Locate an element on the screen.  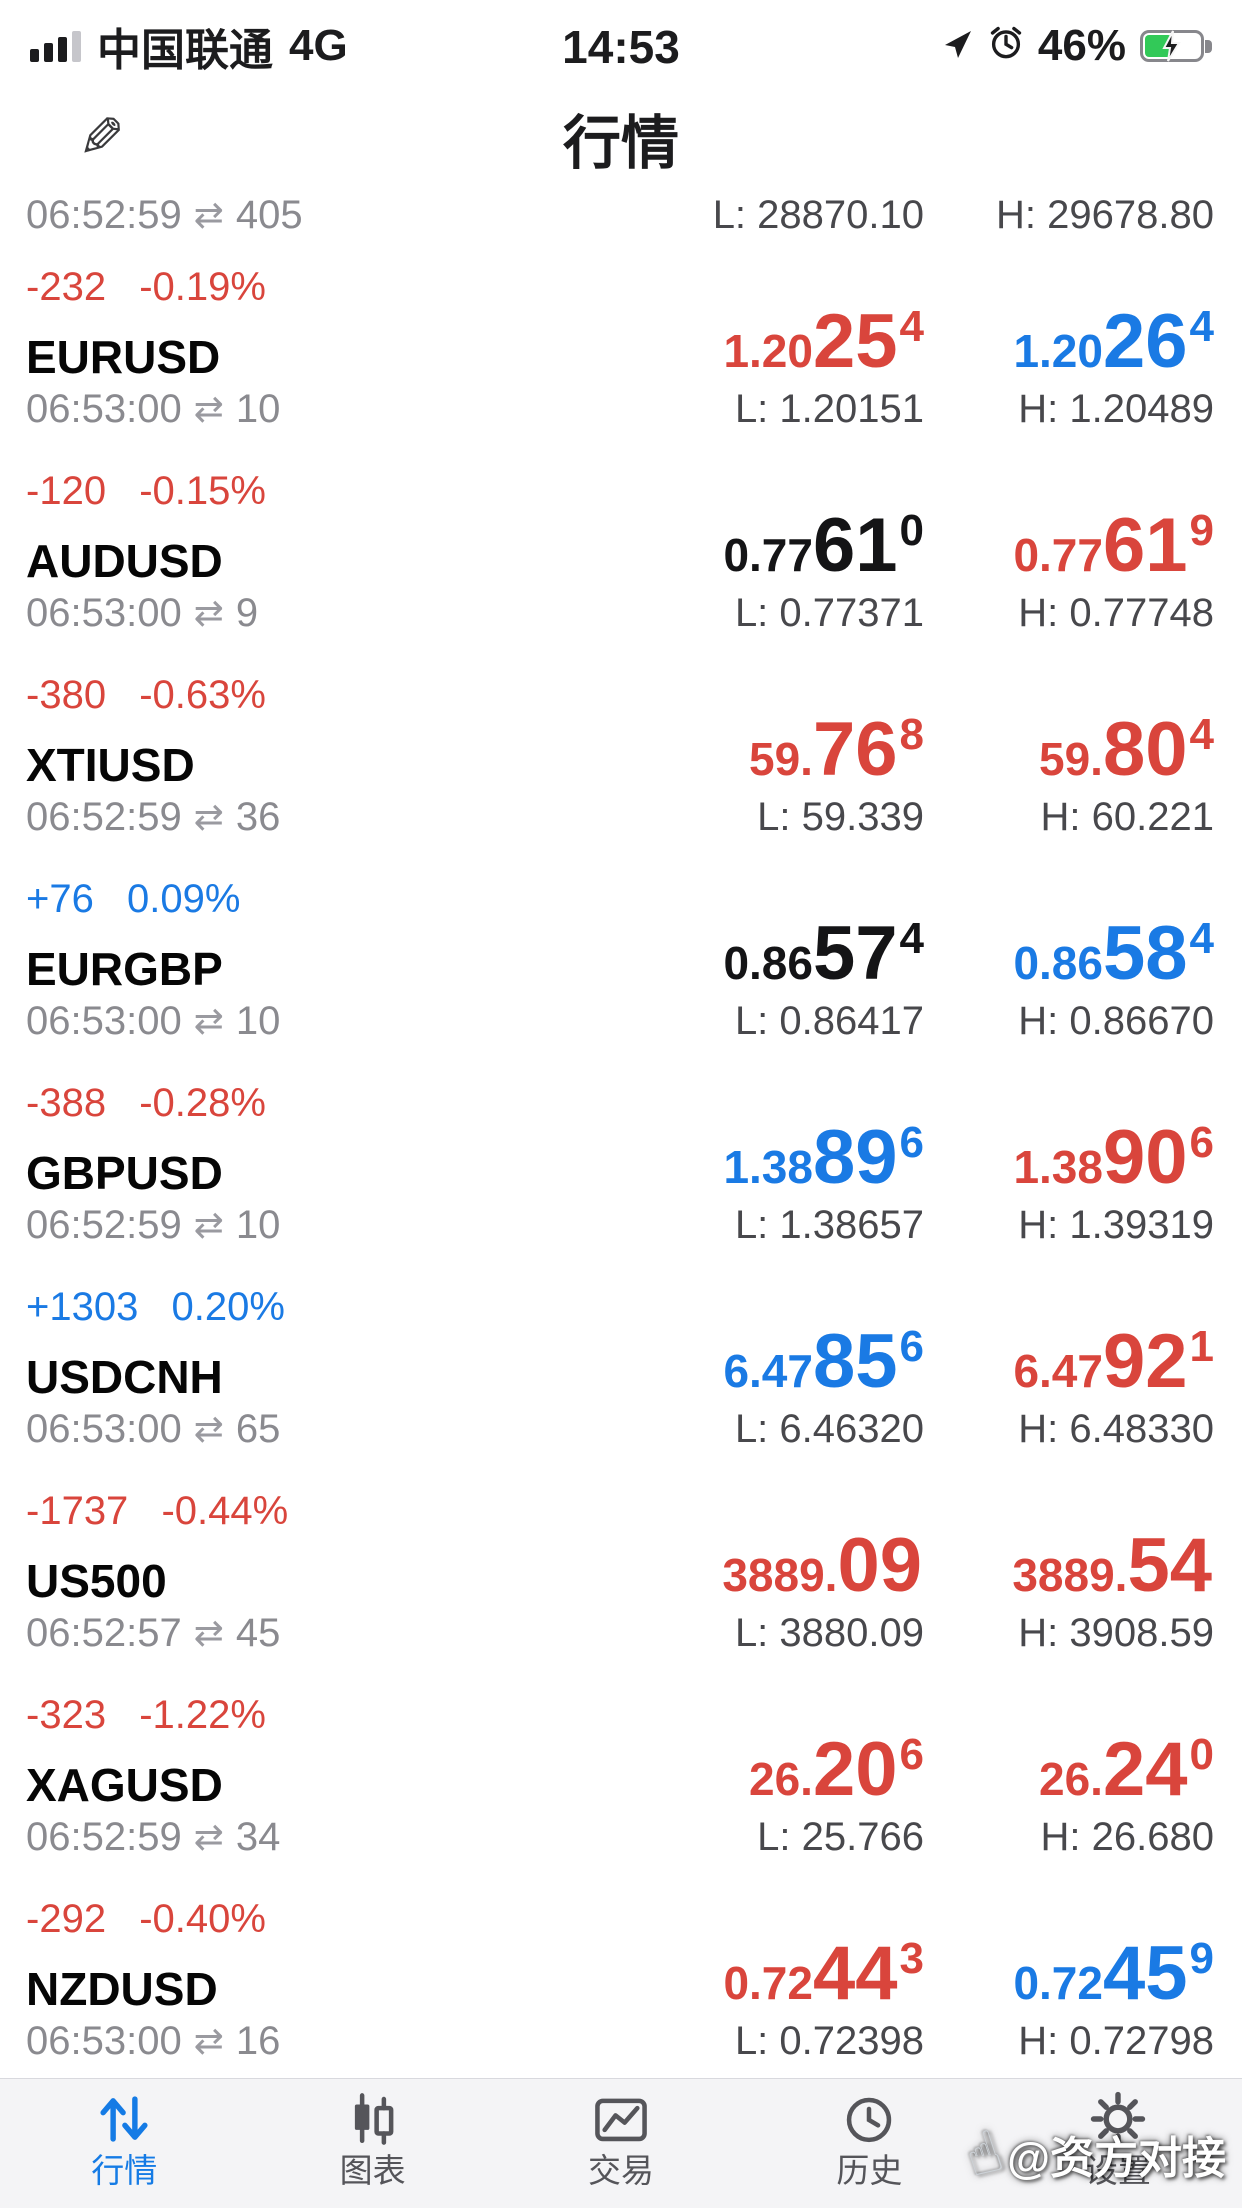
bid-price: 1.20254 is located at coordinates (823, 342).